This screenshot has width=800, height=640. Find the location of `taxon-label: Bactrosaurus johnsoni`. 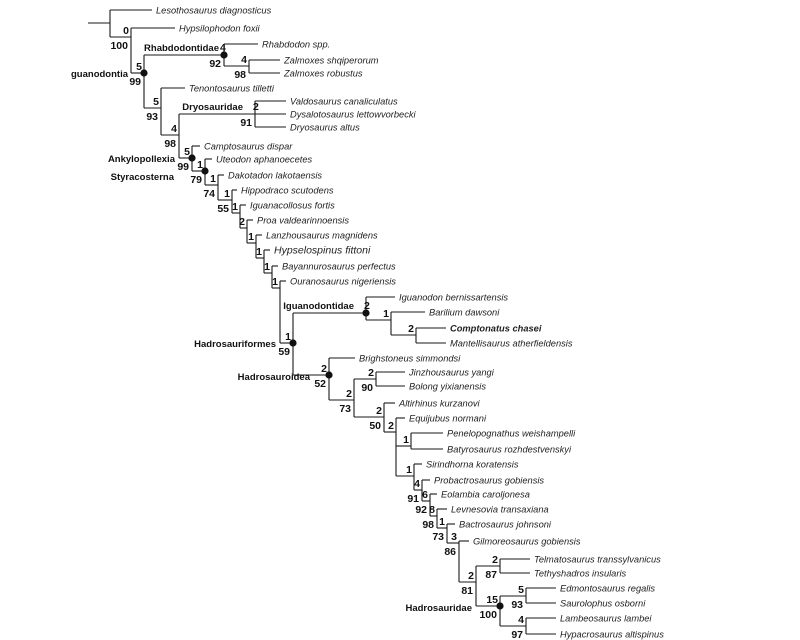

taxon-label: Bactrosaurus johnsoni is located at coordinates (505, 525).